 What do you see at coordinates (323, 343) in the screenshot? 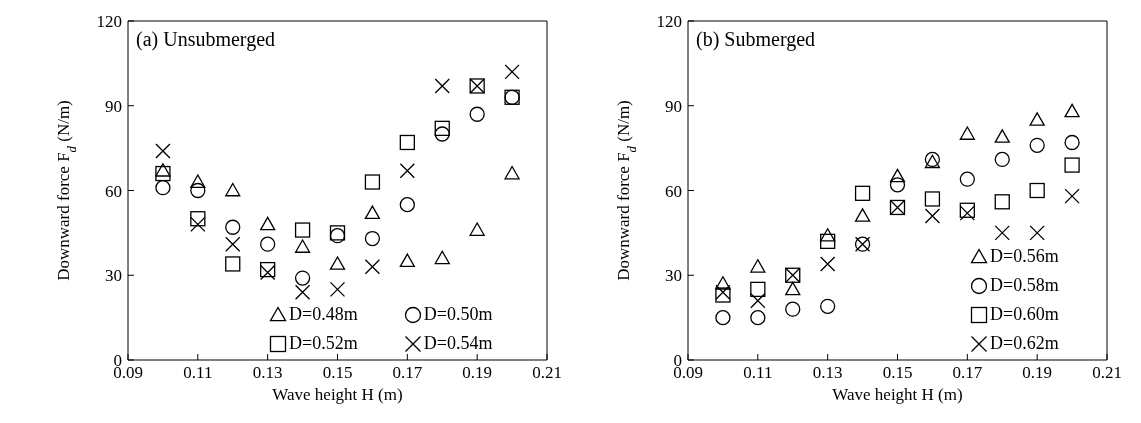
I see `legend-label: D=0.52m` at bounding box center [323, 343].